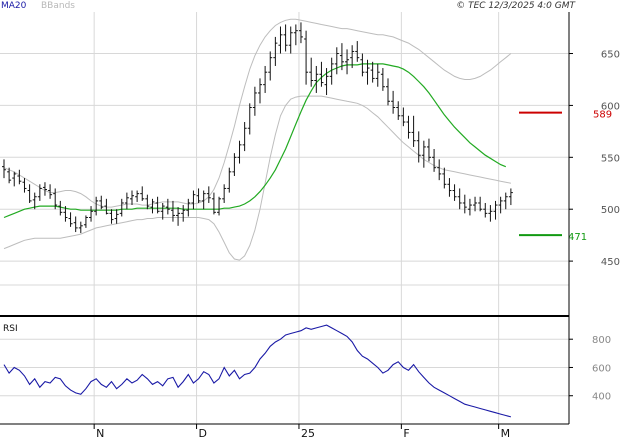 The image size is (627, 444). I want to click on legend: MA20 BBands © TEC 12/3/2025 4:0 GMT, so click(289, 6).